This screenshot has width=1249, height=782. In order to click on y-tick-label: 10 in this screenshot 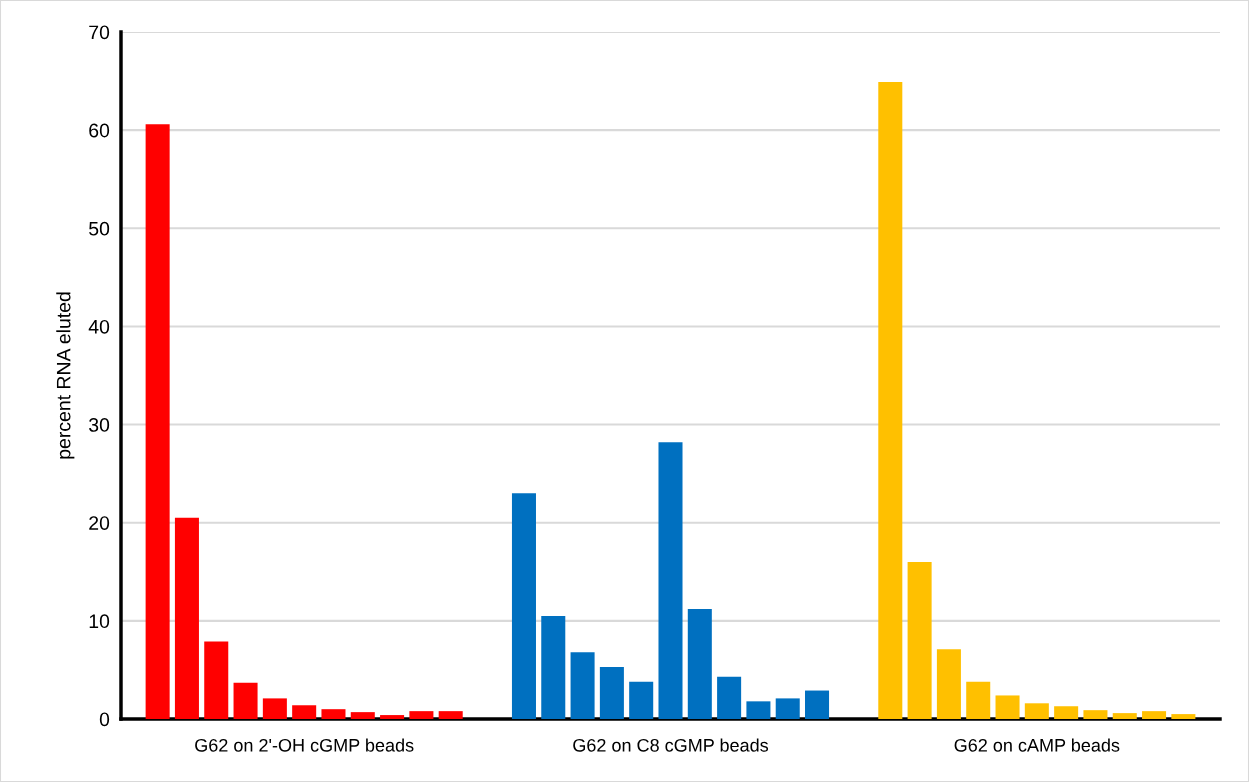, I will do `click(99, 621)`.